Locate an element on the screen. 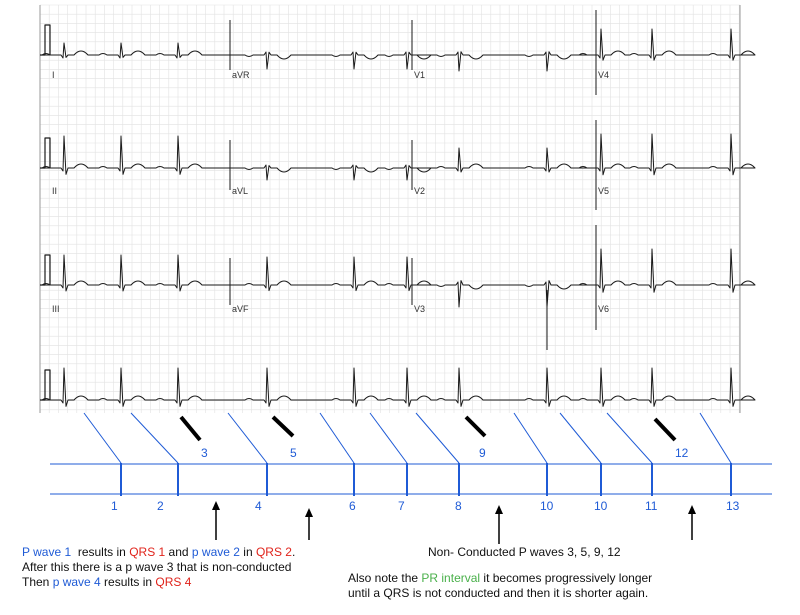 The image size is (800, 615). nonconducted-label-9: 9 is located at coordinates (482, 453).